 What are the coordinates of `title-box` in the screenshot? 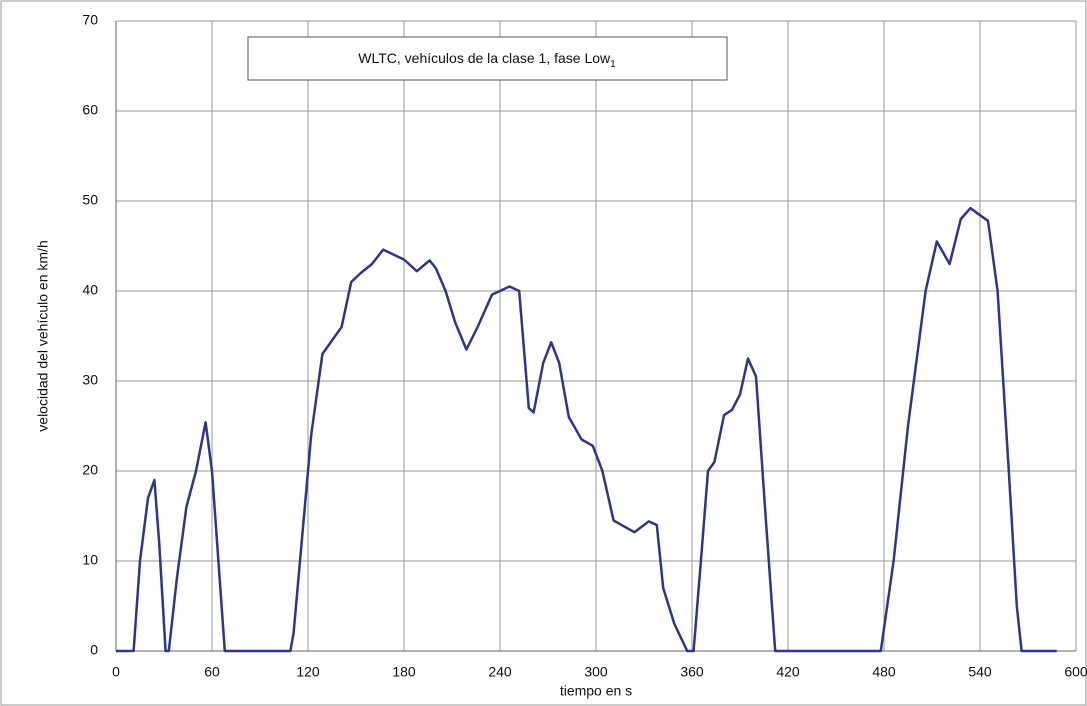 It's located at (487, 58).